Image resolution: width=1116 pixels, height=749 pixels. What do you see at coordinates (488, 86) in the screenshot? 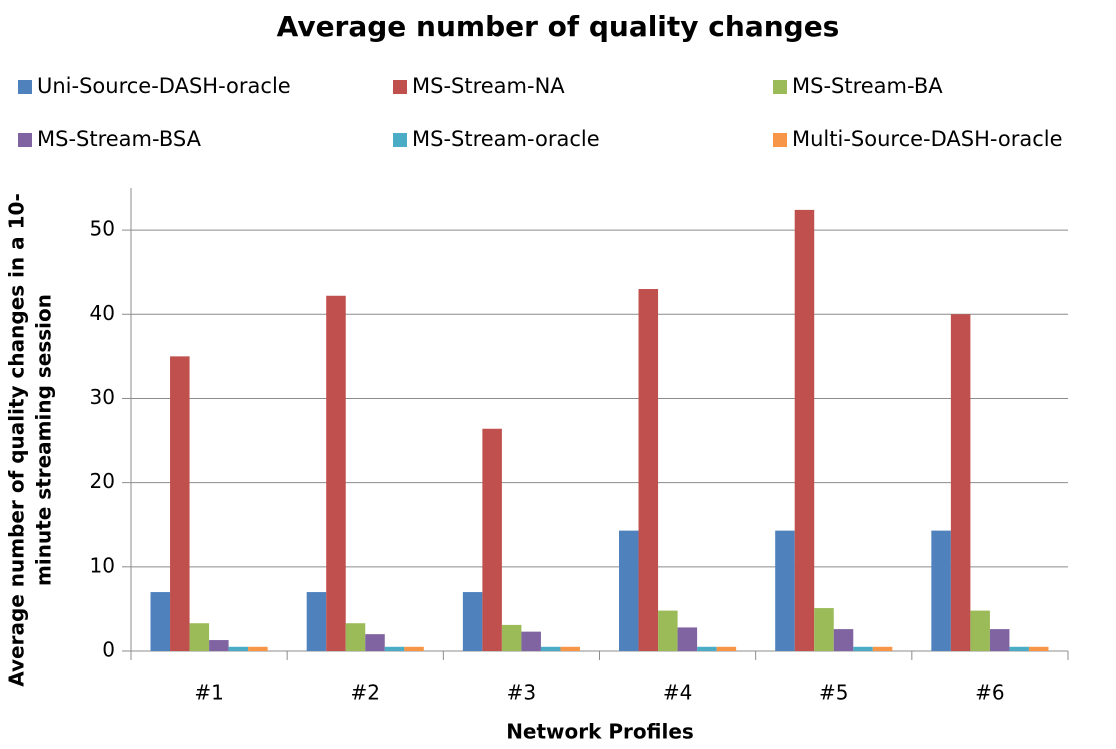
I see `legend-label: MS-Stream-NA` at bounding box center [488, 86].